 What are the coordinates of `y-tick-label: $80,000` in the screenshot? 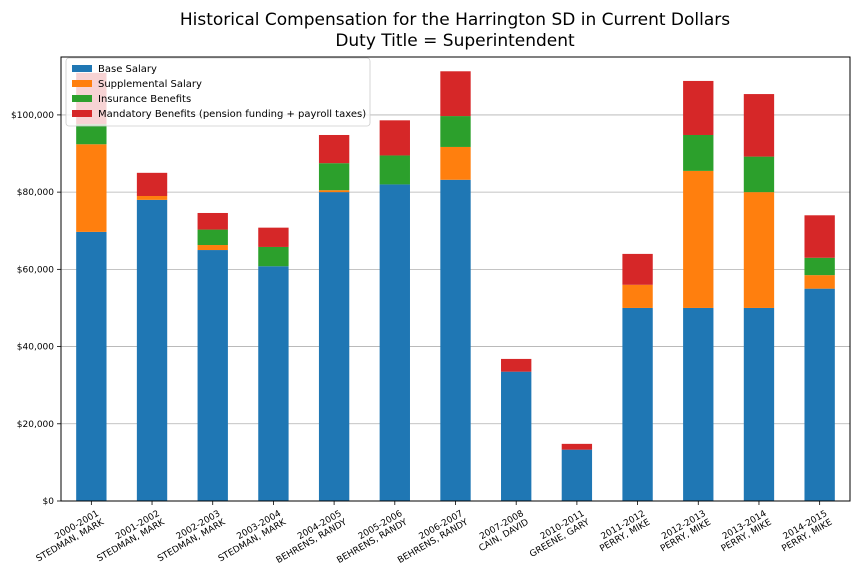 It's located at (35, 193).